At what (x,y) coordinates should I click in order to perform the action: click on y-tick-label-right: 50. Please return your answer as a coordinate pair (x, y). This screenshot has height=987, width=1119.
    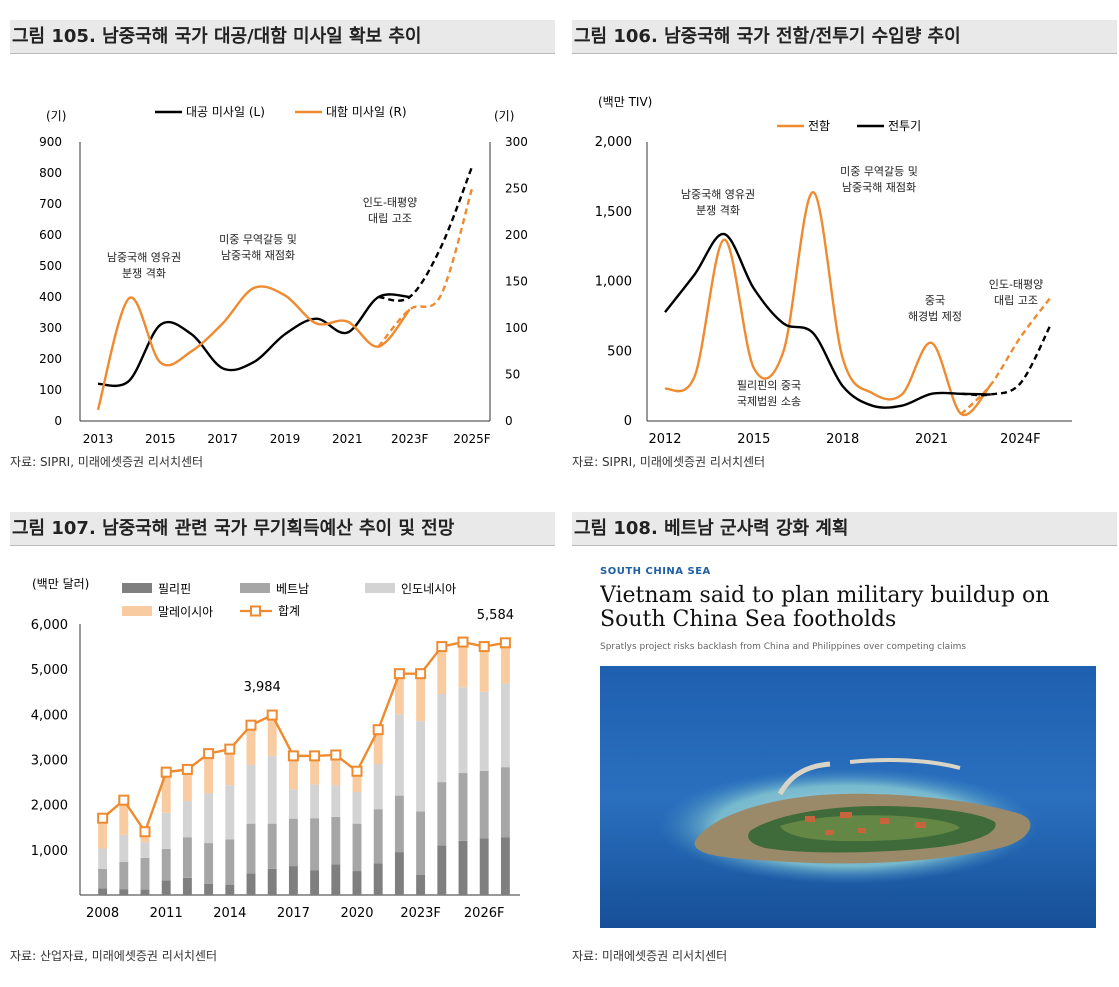
    Looking at the image, I should click on (512, 375).